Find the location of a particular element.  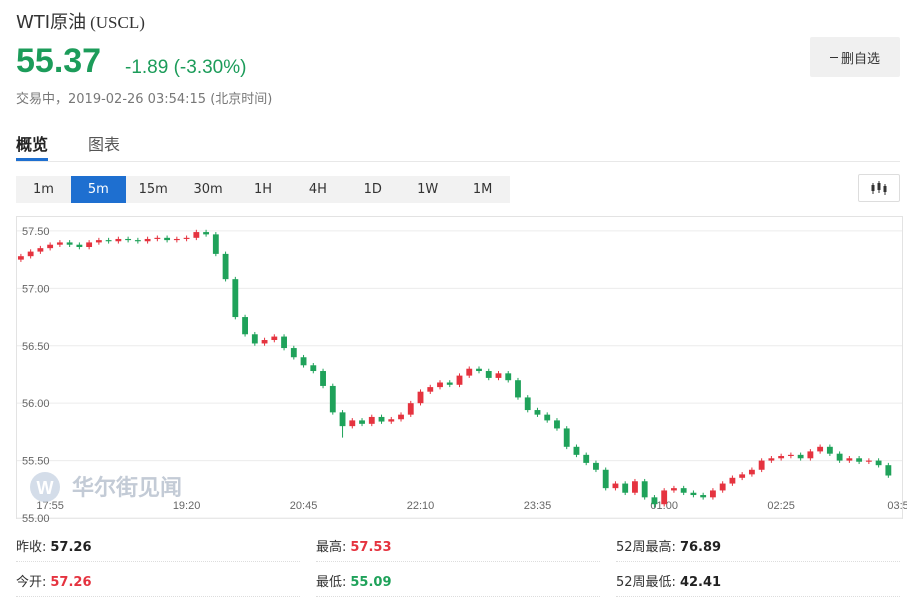

interval-option: 1D is located at coordinates (372, 189).